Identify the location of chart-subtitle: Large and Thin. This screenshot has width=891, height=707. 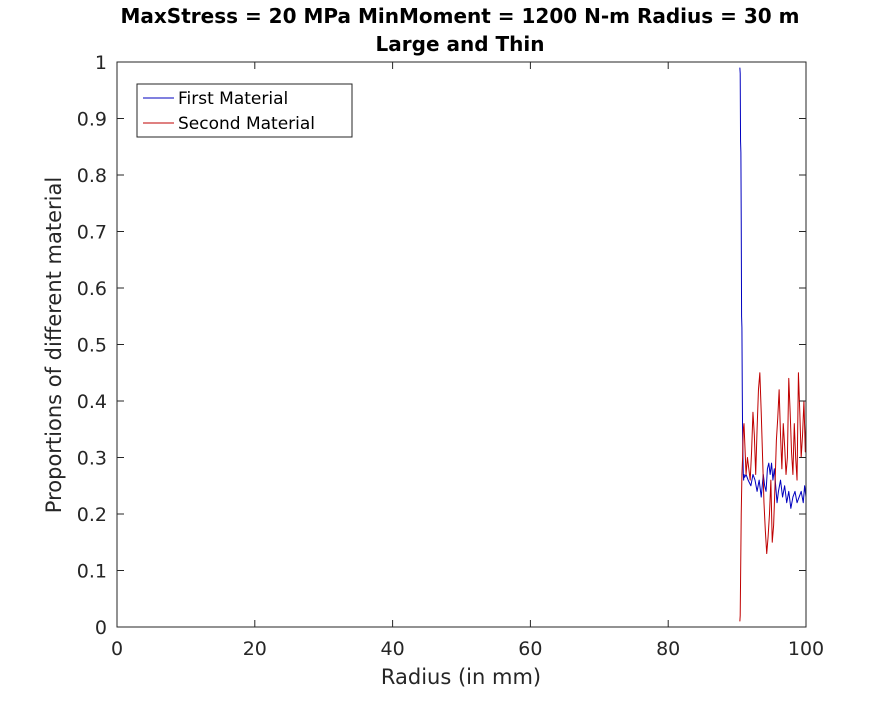
(460, 44).